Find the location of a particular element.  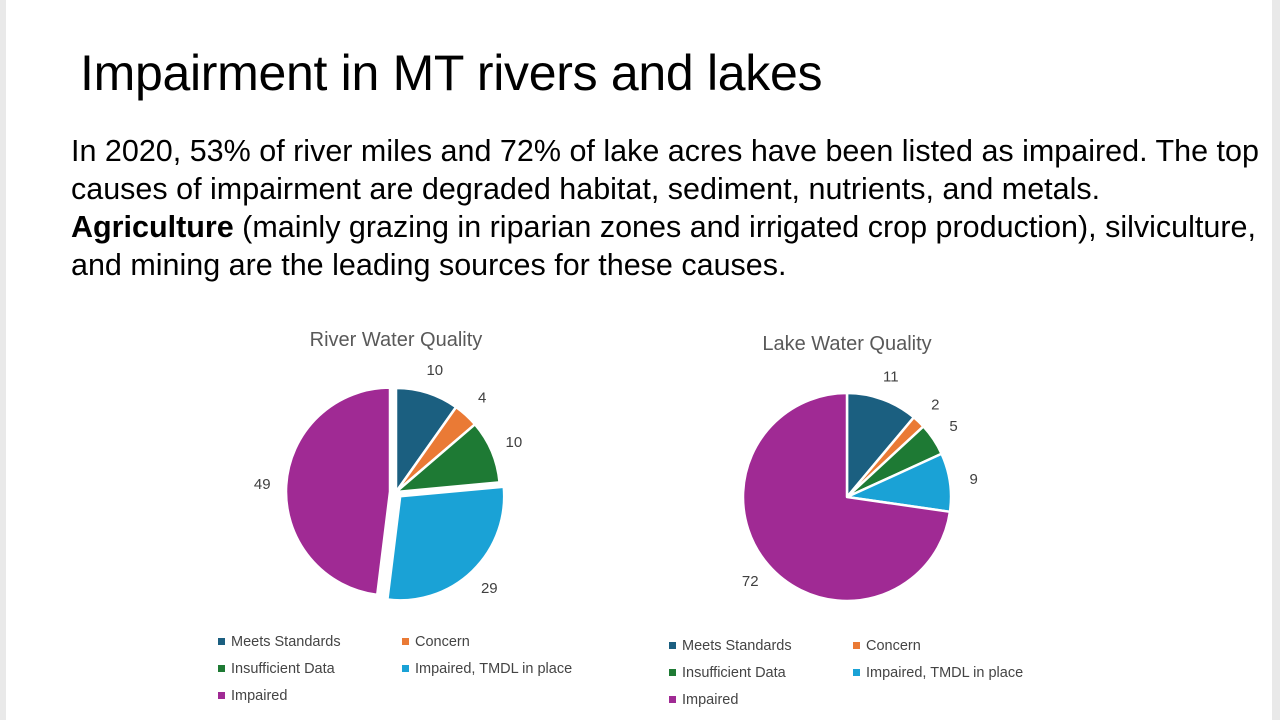

pie-slice-insufficient-data is located at coordinates (447, 458).